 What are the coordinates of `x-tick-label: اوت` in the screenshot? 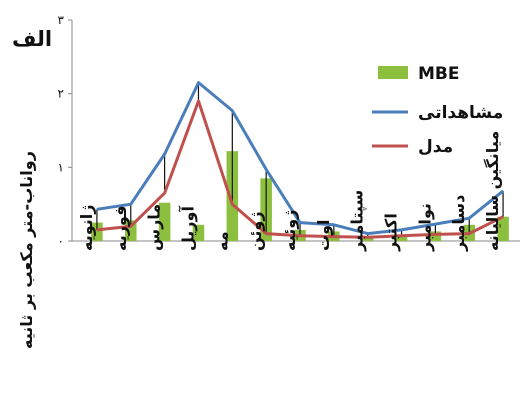 It's located at (323, 235).